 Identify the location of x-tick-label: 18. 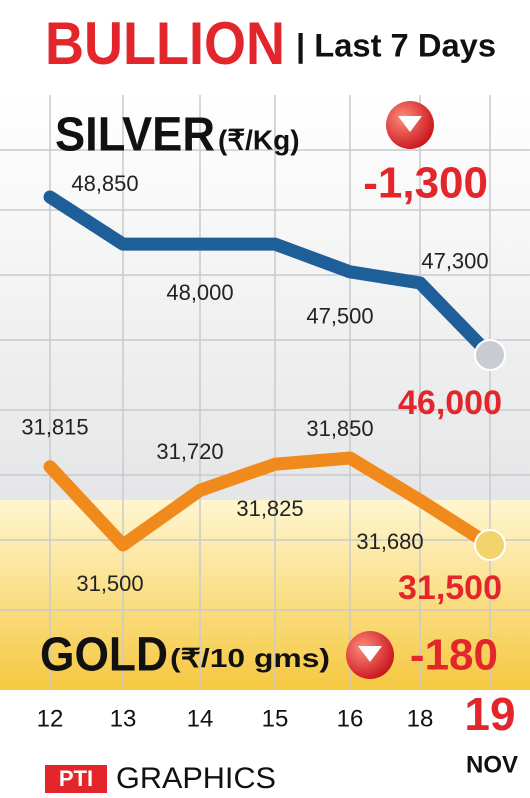
(420, 718).